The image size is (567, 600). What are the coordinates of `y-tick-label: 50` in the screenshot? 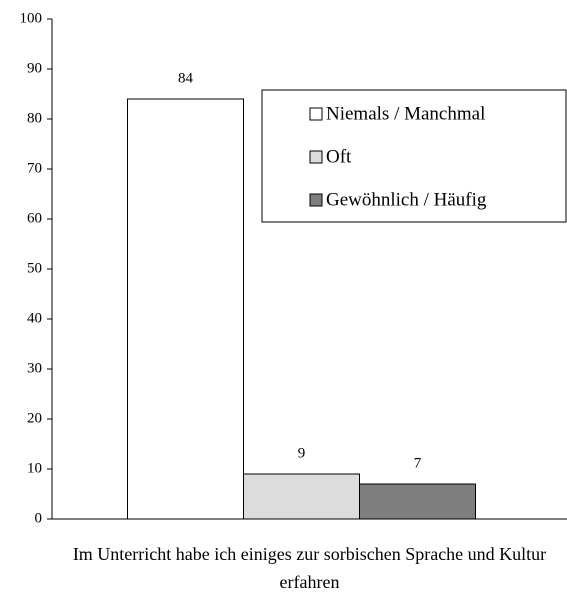 It's located at (34, 268).